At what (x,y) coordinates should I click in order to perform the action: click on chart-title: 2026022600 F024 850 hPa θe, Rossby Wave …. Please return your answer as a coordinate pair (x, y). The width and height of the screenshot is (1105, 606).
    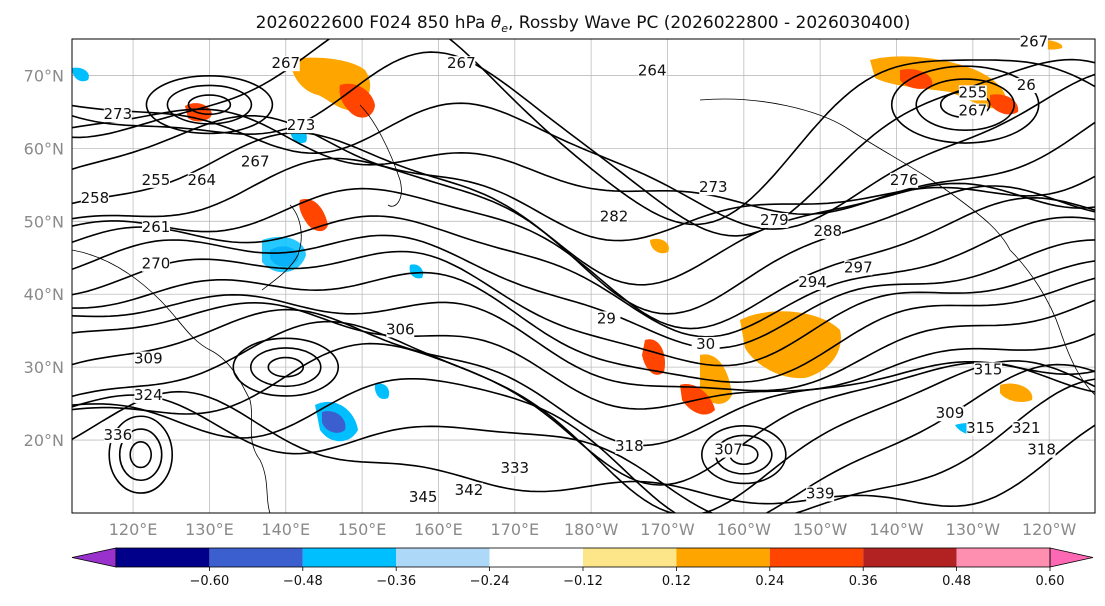
    Looking at the image, I should click on (583, 24).